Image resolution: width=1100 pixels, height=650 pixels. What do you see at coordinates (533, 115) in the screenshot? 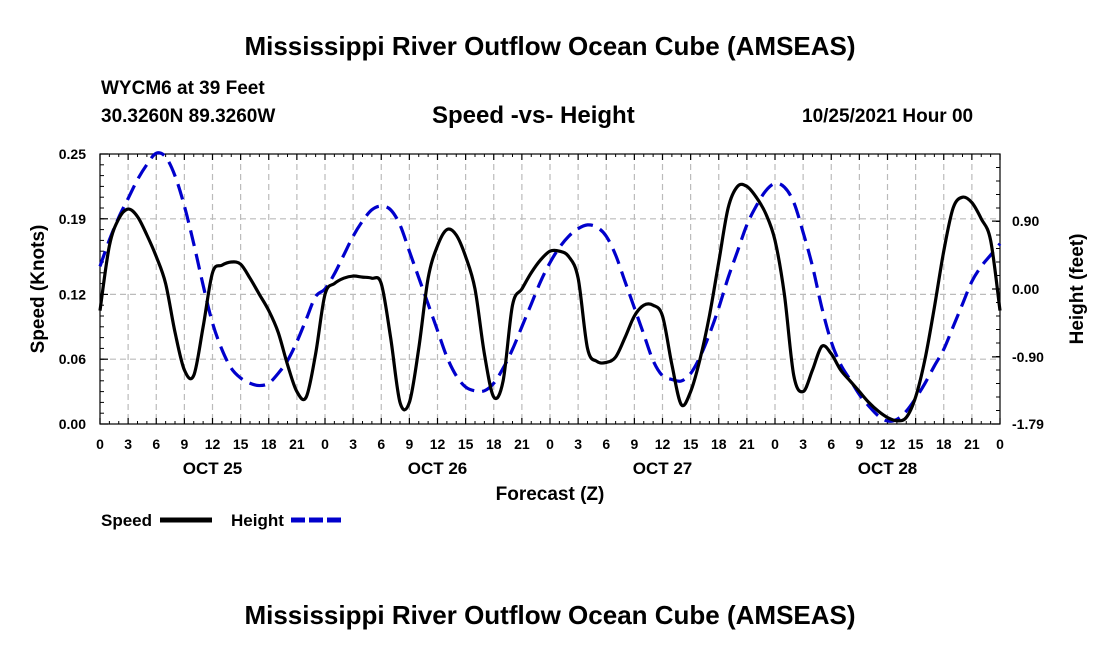
I see `chart-subtitle: Speed -vs- Height` at bounding box center [533, 115].